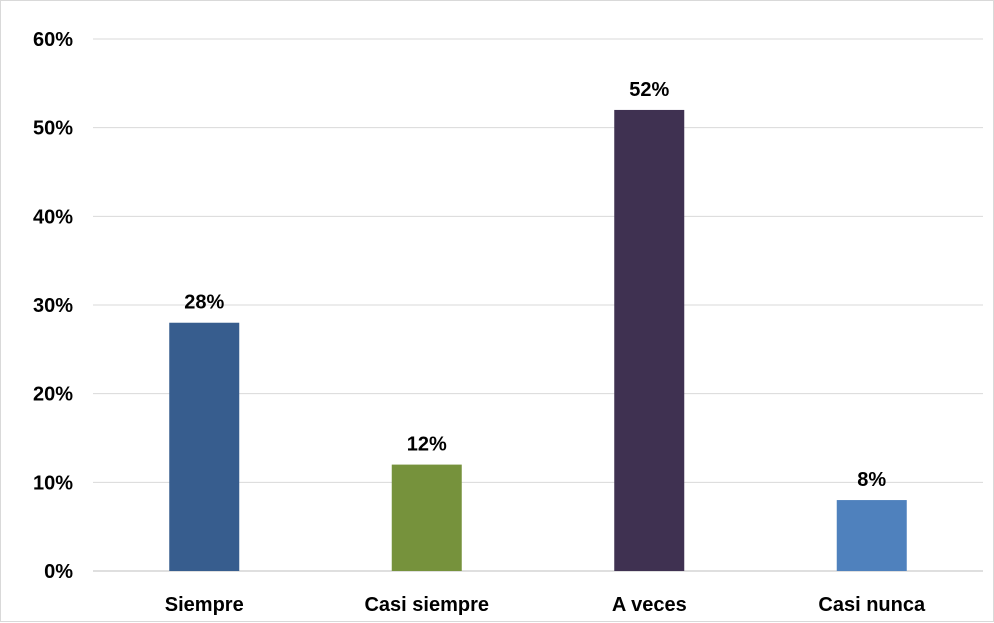  Describe the element at coordinates (872, 605) in the screenshot. I see `x-category-label: Casi nunca` at that location.